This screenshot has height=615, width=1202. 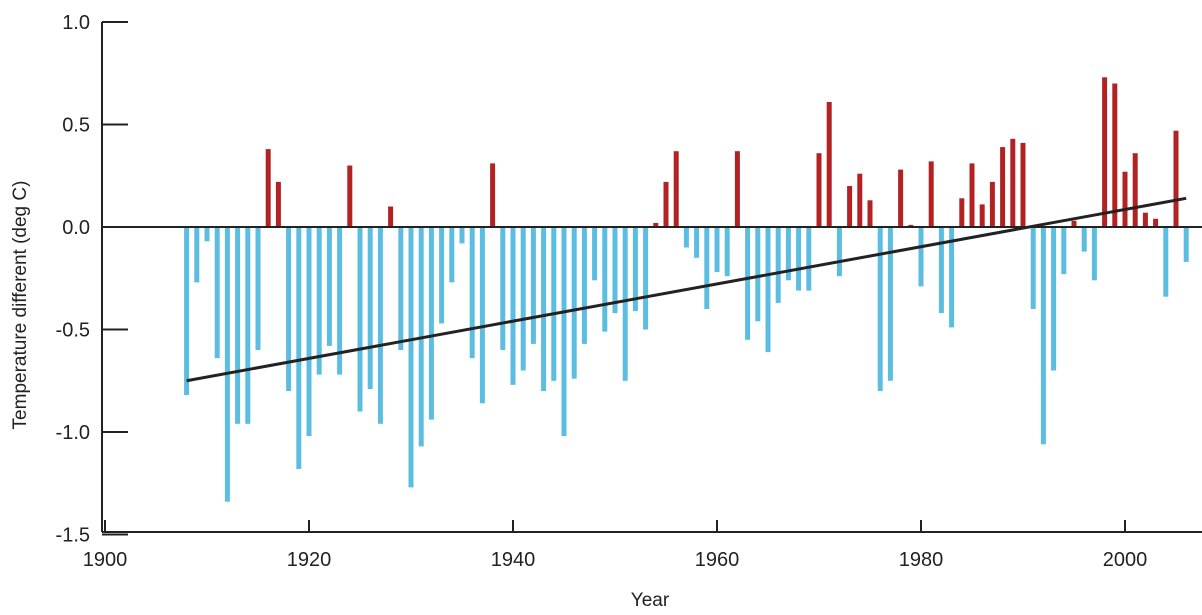 What do you see at coordinates (1115, 155) in the screenshot?
I see `bar-1999` at bounding box center [1115, 155].